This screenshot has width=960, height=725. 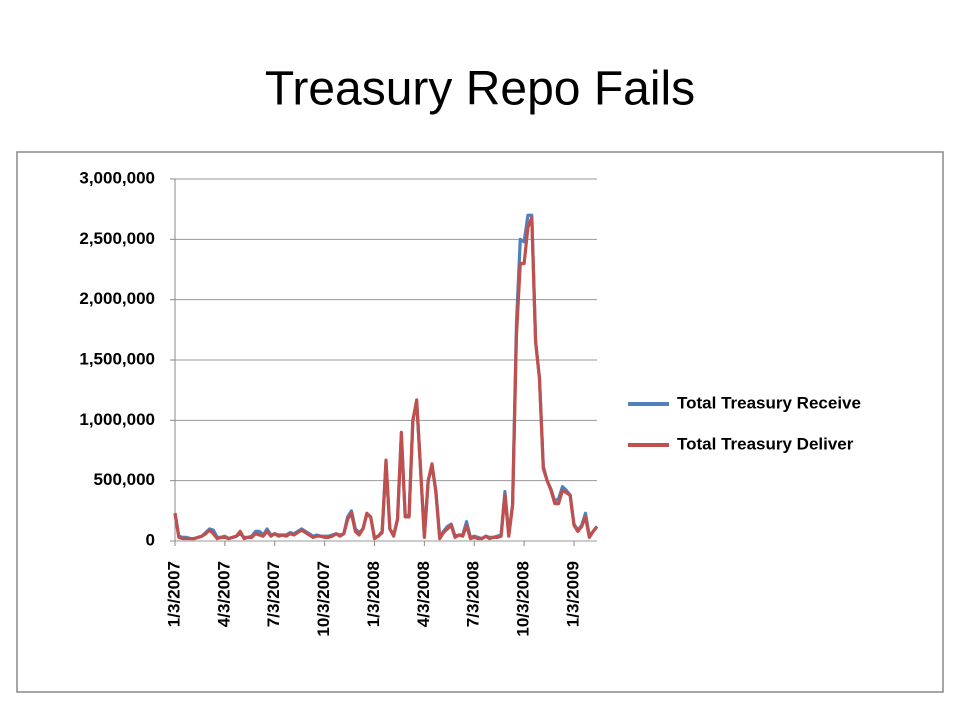 I want to click on y-tick-label: 3,000,000, so click(x=117, y=177).